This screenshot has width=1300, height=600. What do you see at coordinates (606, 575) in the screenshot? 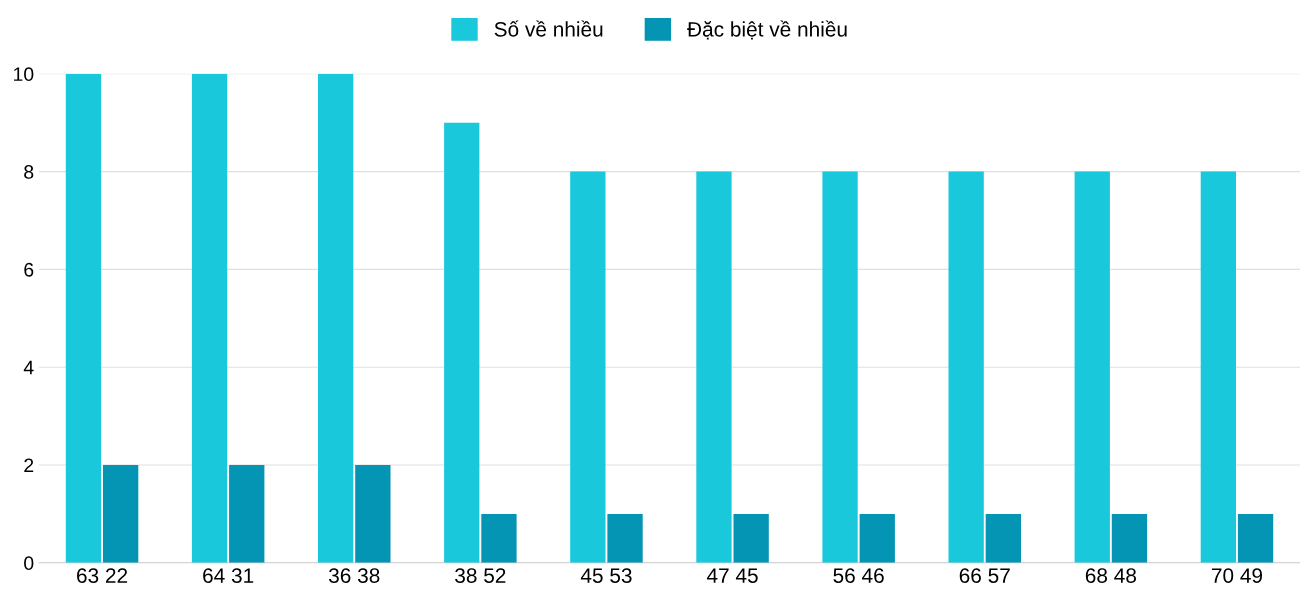
I see `x-tick-label: 45 53` at bounding box center [606, 575].